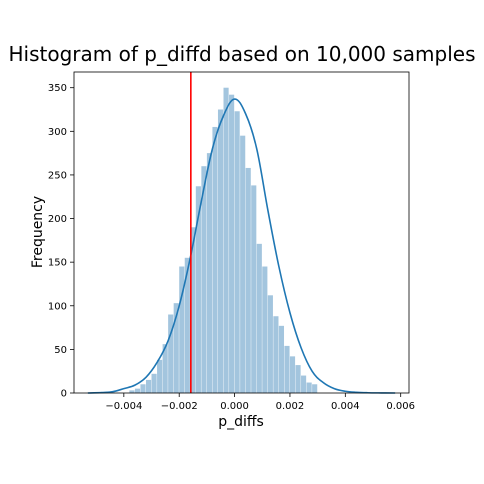 The height and width of the screenshot is (484, 484). Describe the element at coordinates (179, 406) in the screenshot. I see `x-tick-label: −0.002` at that location.